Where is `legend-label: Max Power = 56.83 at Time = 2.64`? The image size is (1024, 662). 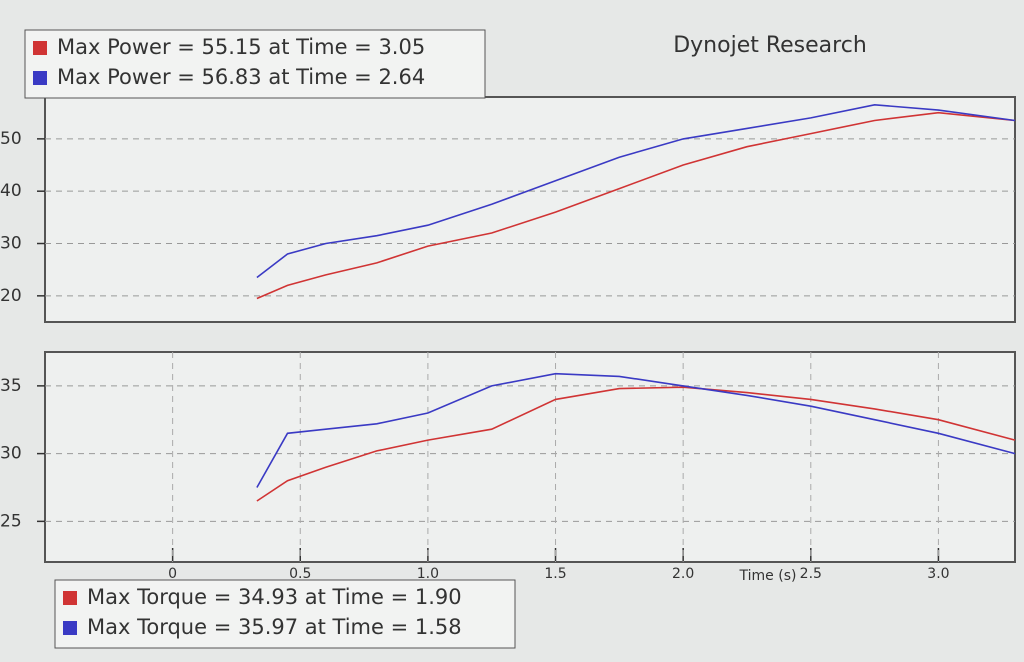
legend-label: Max Power = 56.83 at Time = 2.64 is located at coordinates (241, 77).